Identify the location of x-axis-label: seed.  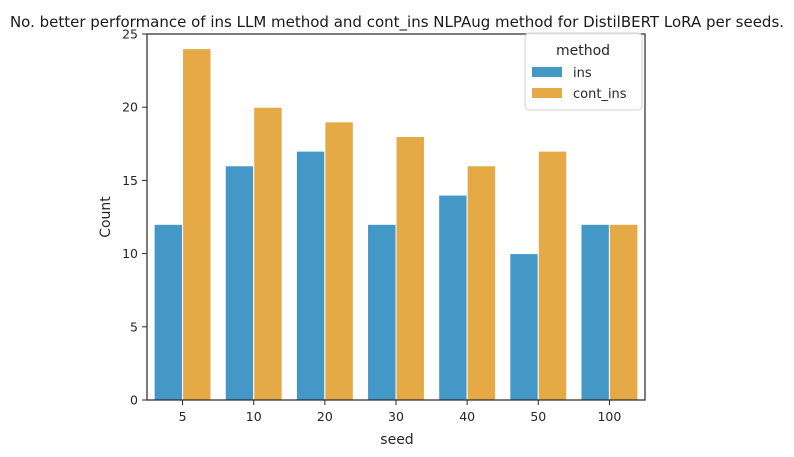
(396, 440).